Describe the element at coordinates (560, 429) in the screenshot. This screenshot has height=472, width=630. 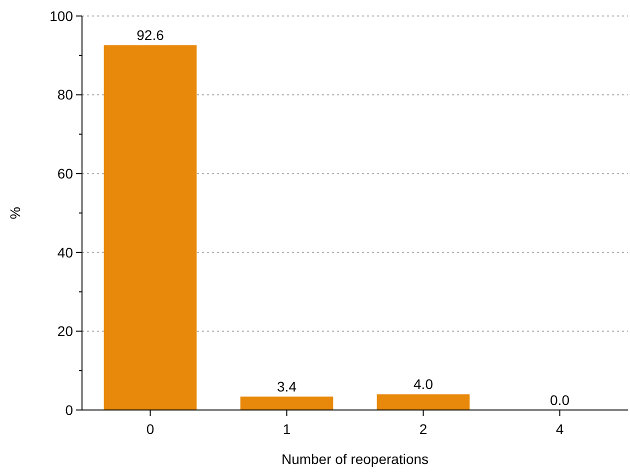
I see `x-tick-label: 4` at that location.